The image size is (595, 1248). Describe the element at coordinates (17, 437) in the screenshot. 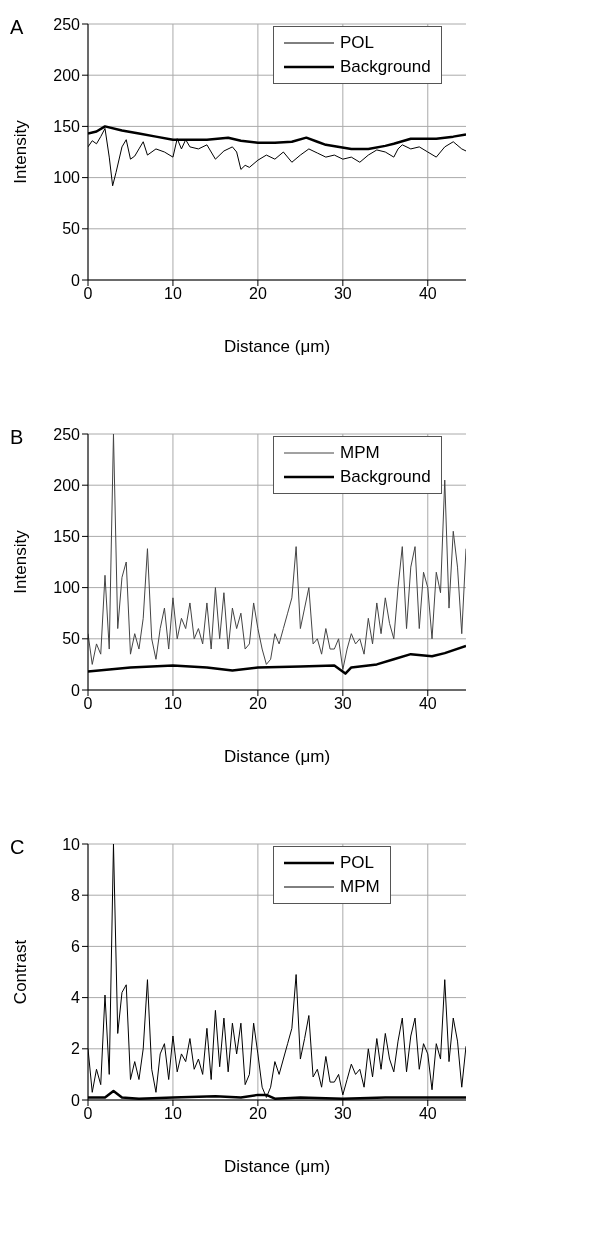

I see `chart-title: B` at that location.